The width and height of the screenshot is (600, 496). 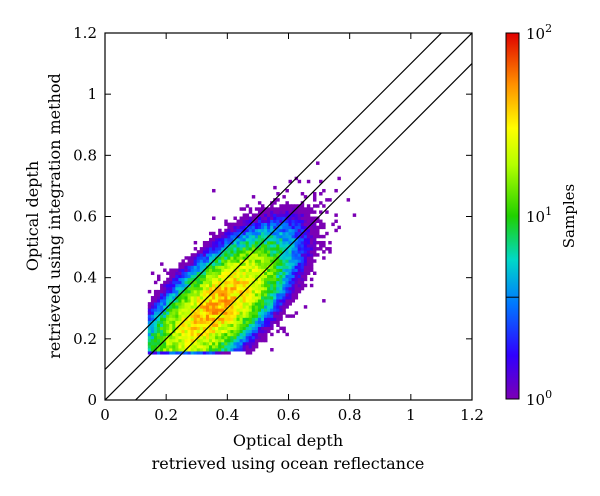 I want to click on y-tick-label: 0.2, so click(x=85, y=339).